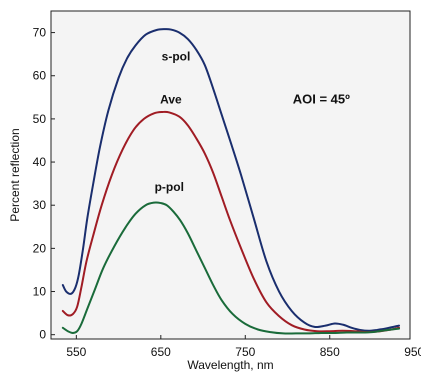  Describe the element at coordinates (161, 352) in the screenshot. I see `x-tick-label: 650` at that location.